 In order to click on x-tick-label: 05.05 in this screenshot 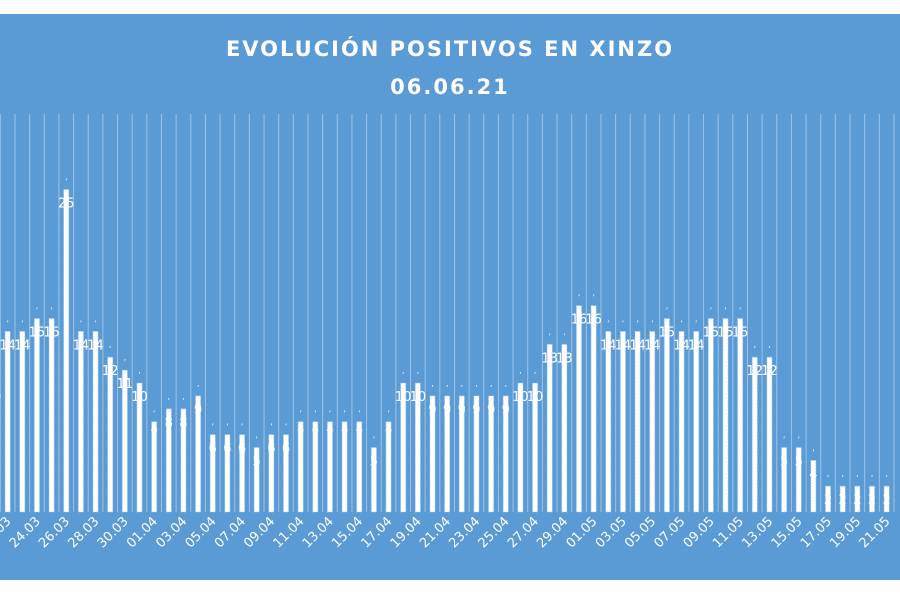, I will do `click(640, 532)`.